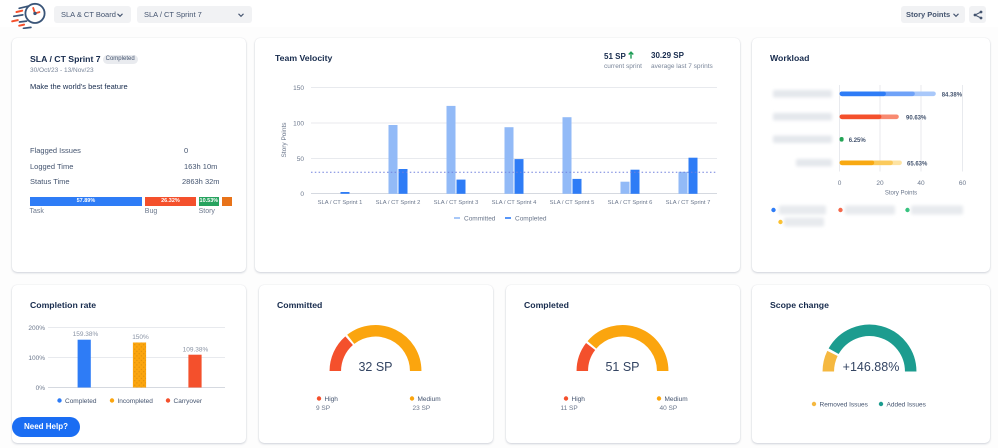  Describe the element at coordinates (36, 328) in the screenshot. I see `svg-text: 200%` at that location.